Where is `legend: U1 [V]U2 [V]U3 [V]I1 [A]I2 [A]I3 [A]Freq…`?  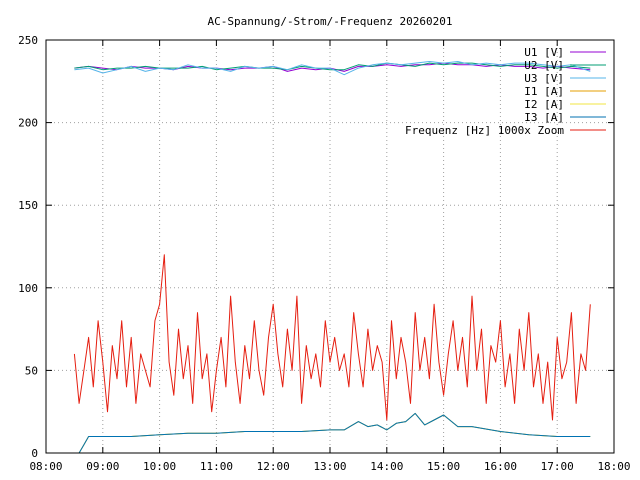
legend: U1 [V]U2 [V]U3 [V]I1 [A]I2 [A]I3 [A]Freq… is located at coordinates (505, 91).